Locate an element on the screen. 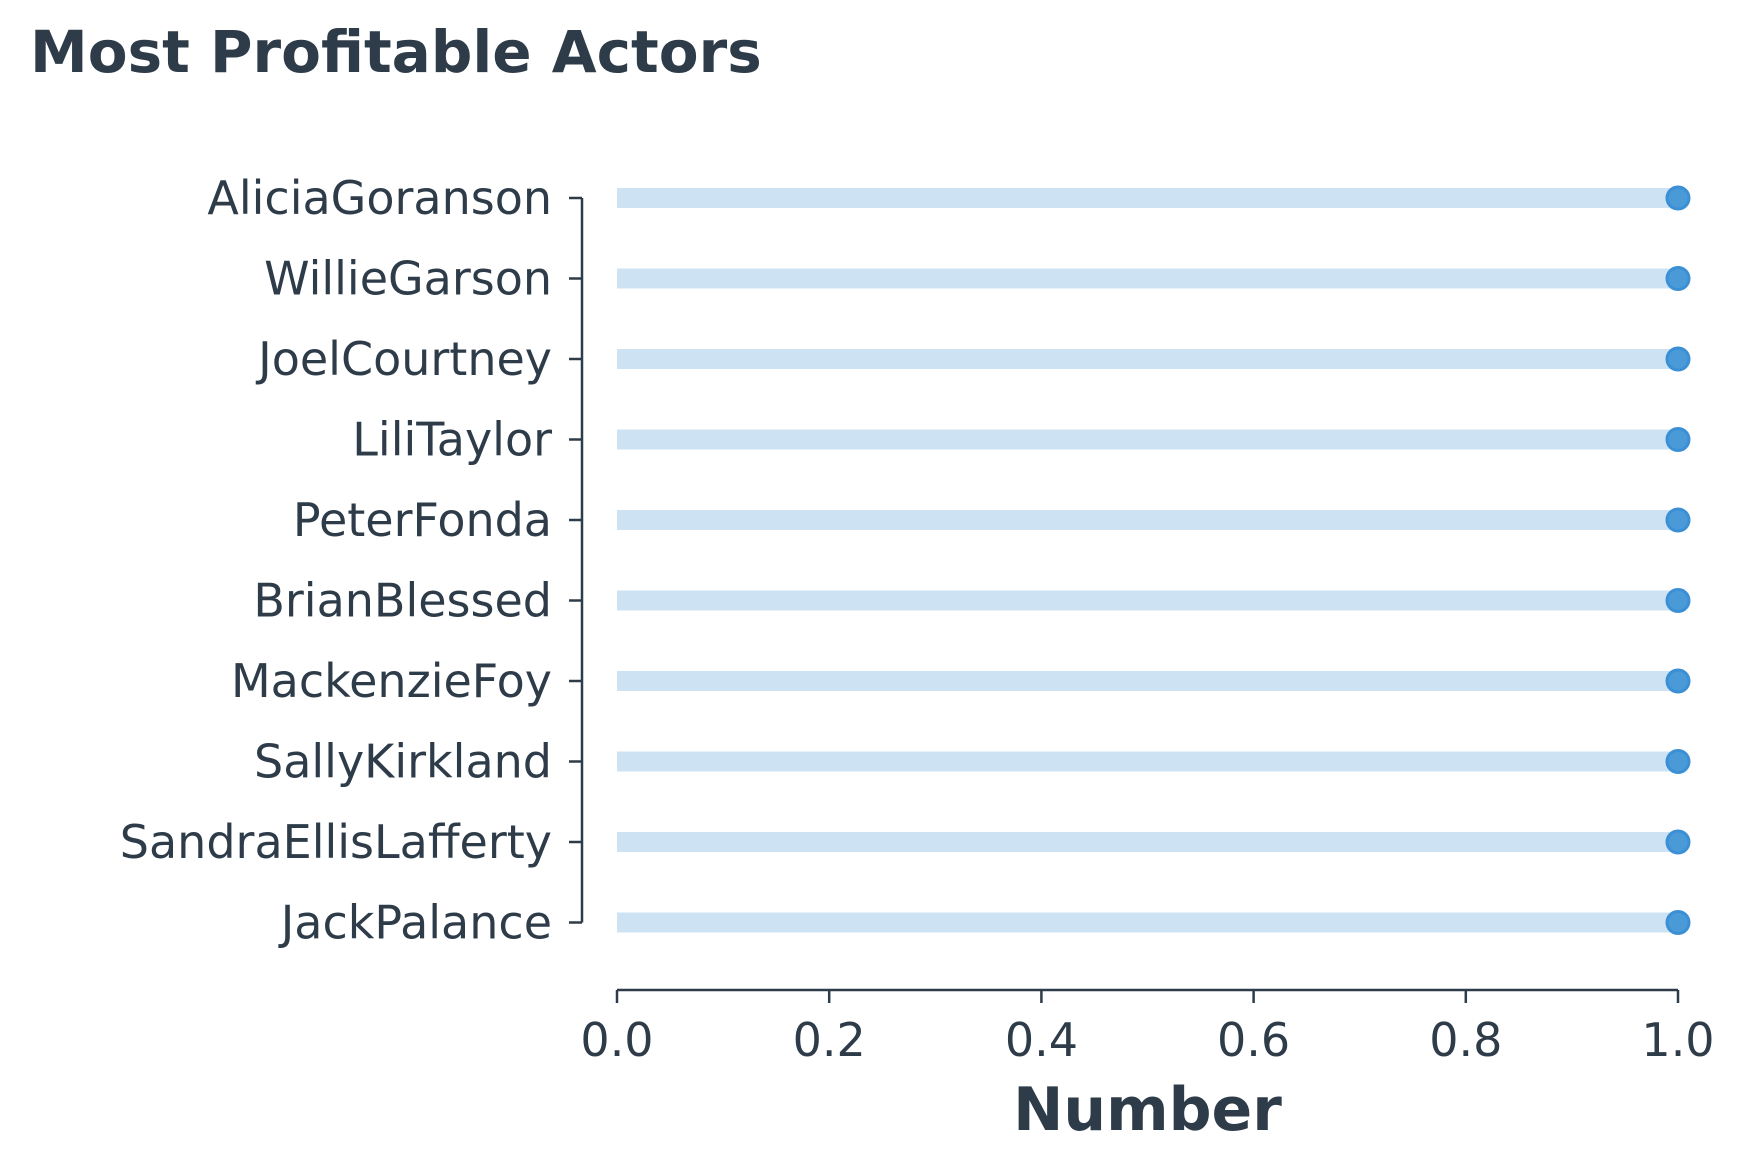 This screenshot has height=1169, width=1758. y-tick-label: AliciaGoranson is located at coordinates (379, 198).